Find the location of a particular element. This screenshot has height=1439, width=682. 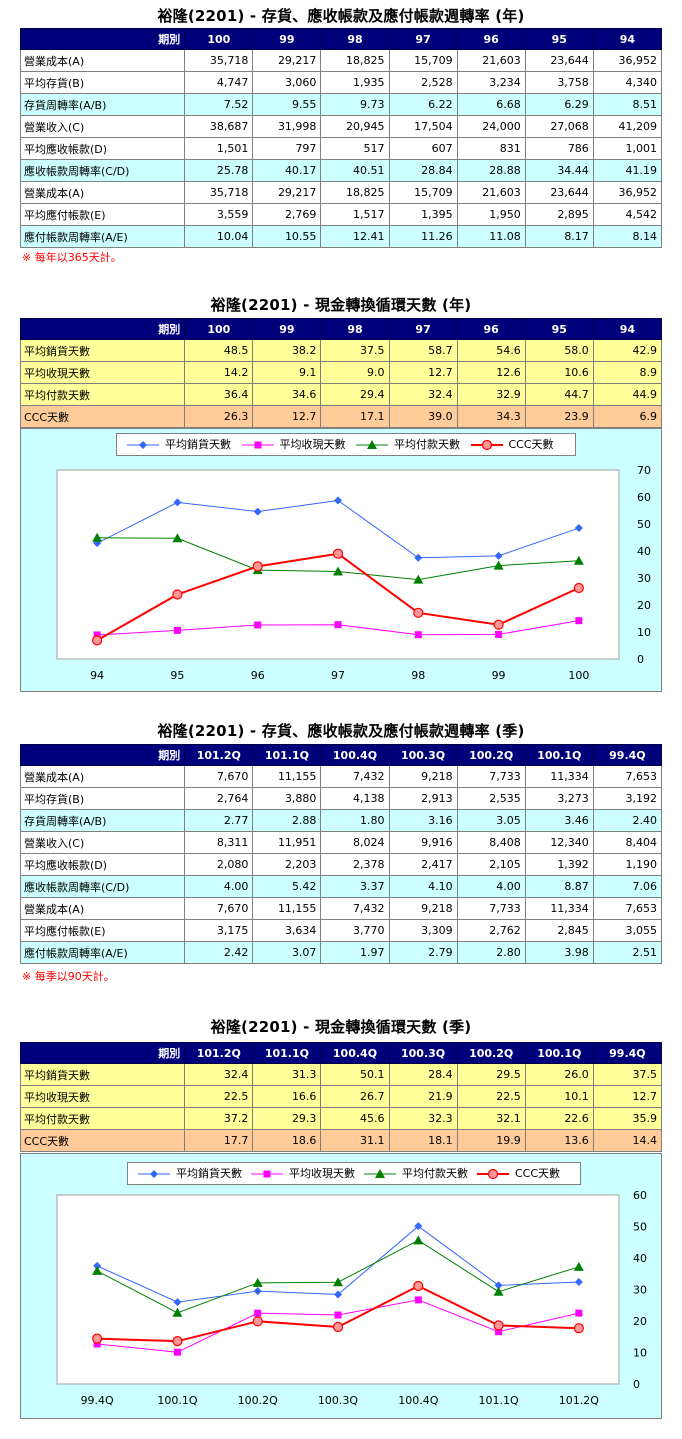

table-cell: 831 is located at coordinates (491, 148).